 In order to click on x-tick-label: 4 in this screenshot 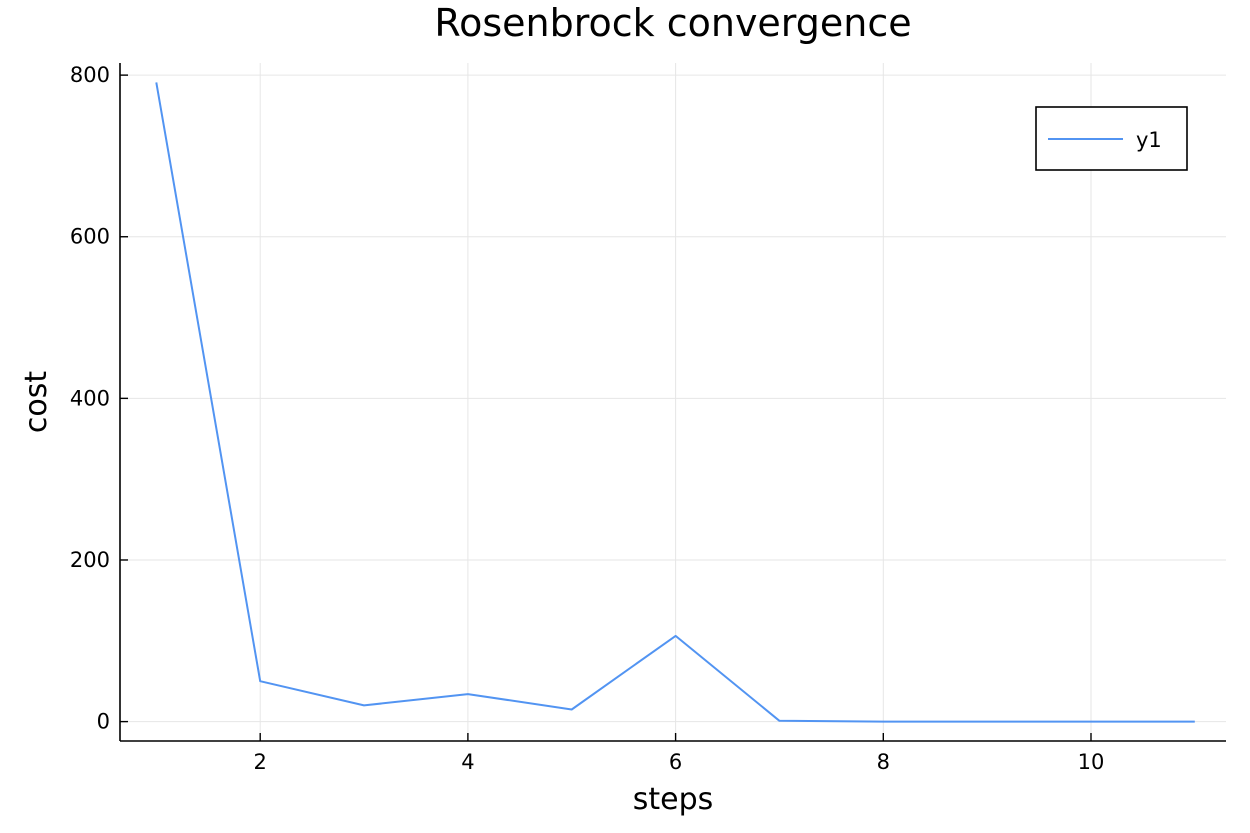, I will do `click(467, 762)`.